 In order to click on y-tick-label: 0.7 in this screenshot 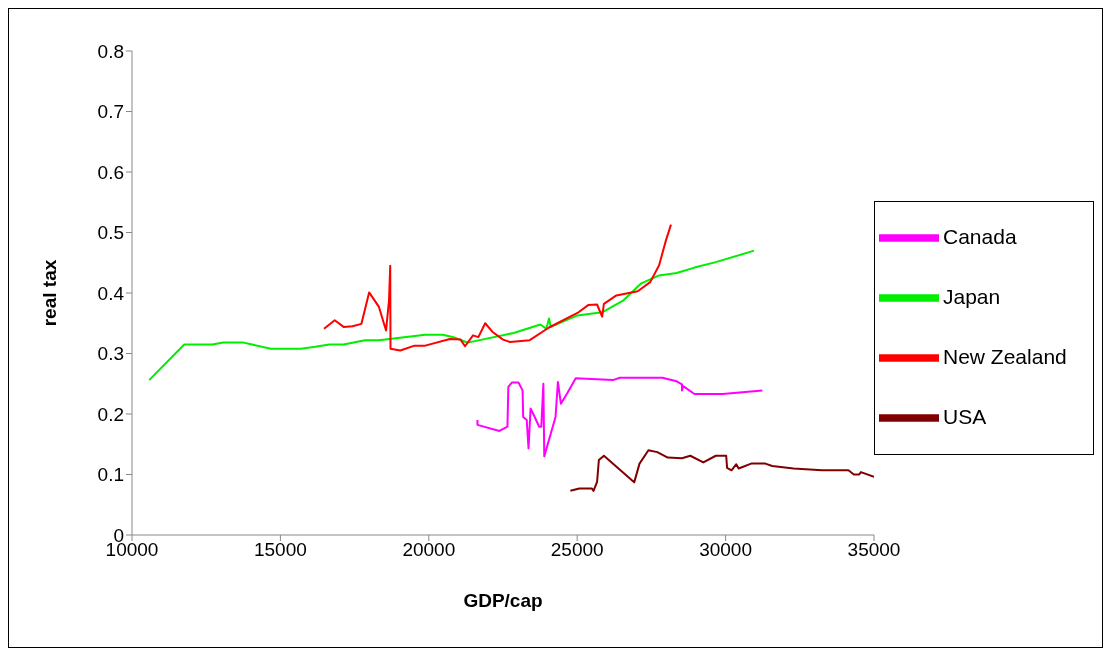, I will do `click(110, 112)`.